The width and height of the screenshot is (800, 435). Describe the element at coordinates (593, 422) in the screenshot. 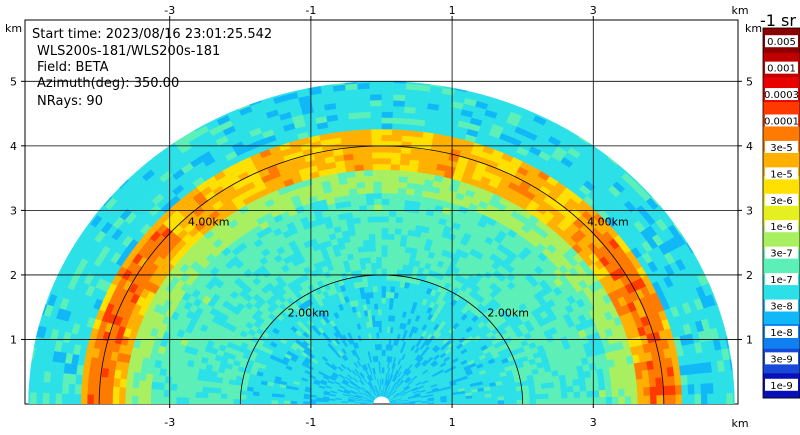

I see `x-tick-label-bottom: 3` at that location.